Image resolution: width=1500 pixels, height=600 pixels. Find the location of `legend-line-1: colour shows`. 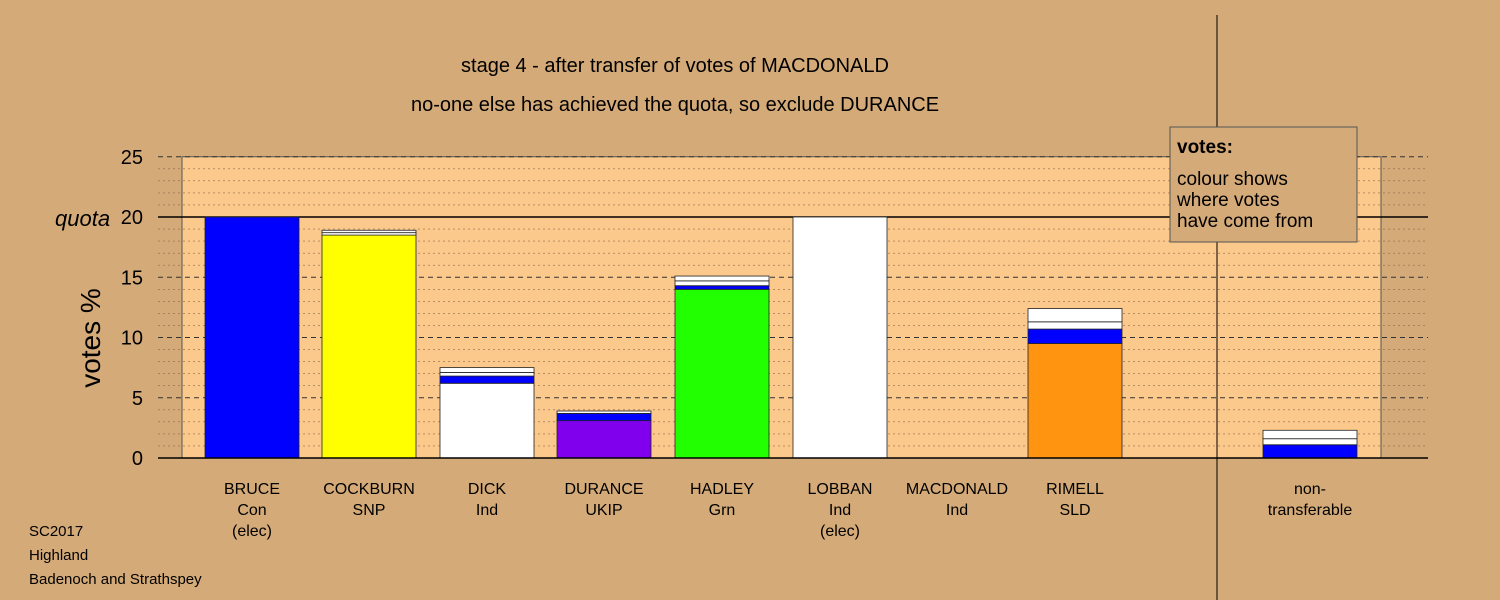

legend-line-1: colour shows is located at coordinates (1232, 179).